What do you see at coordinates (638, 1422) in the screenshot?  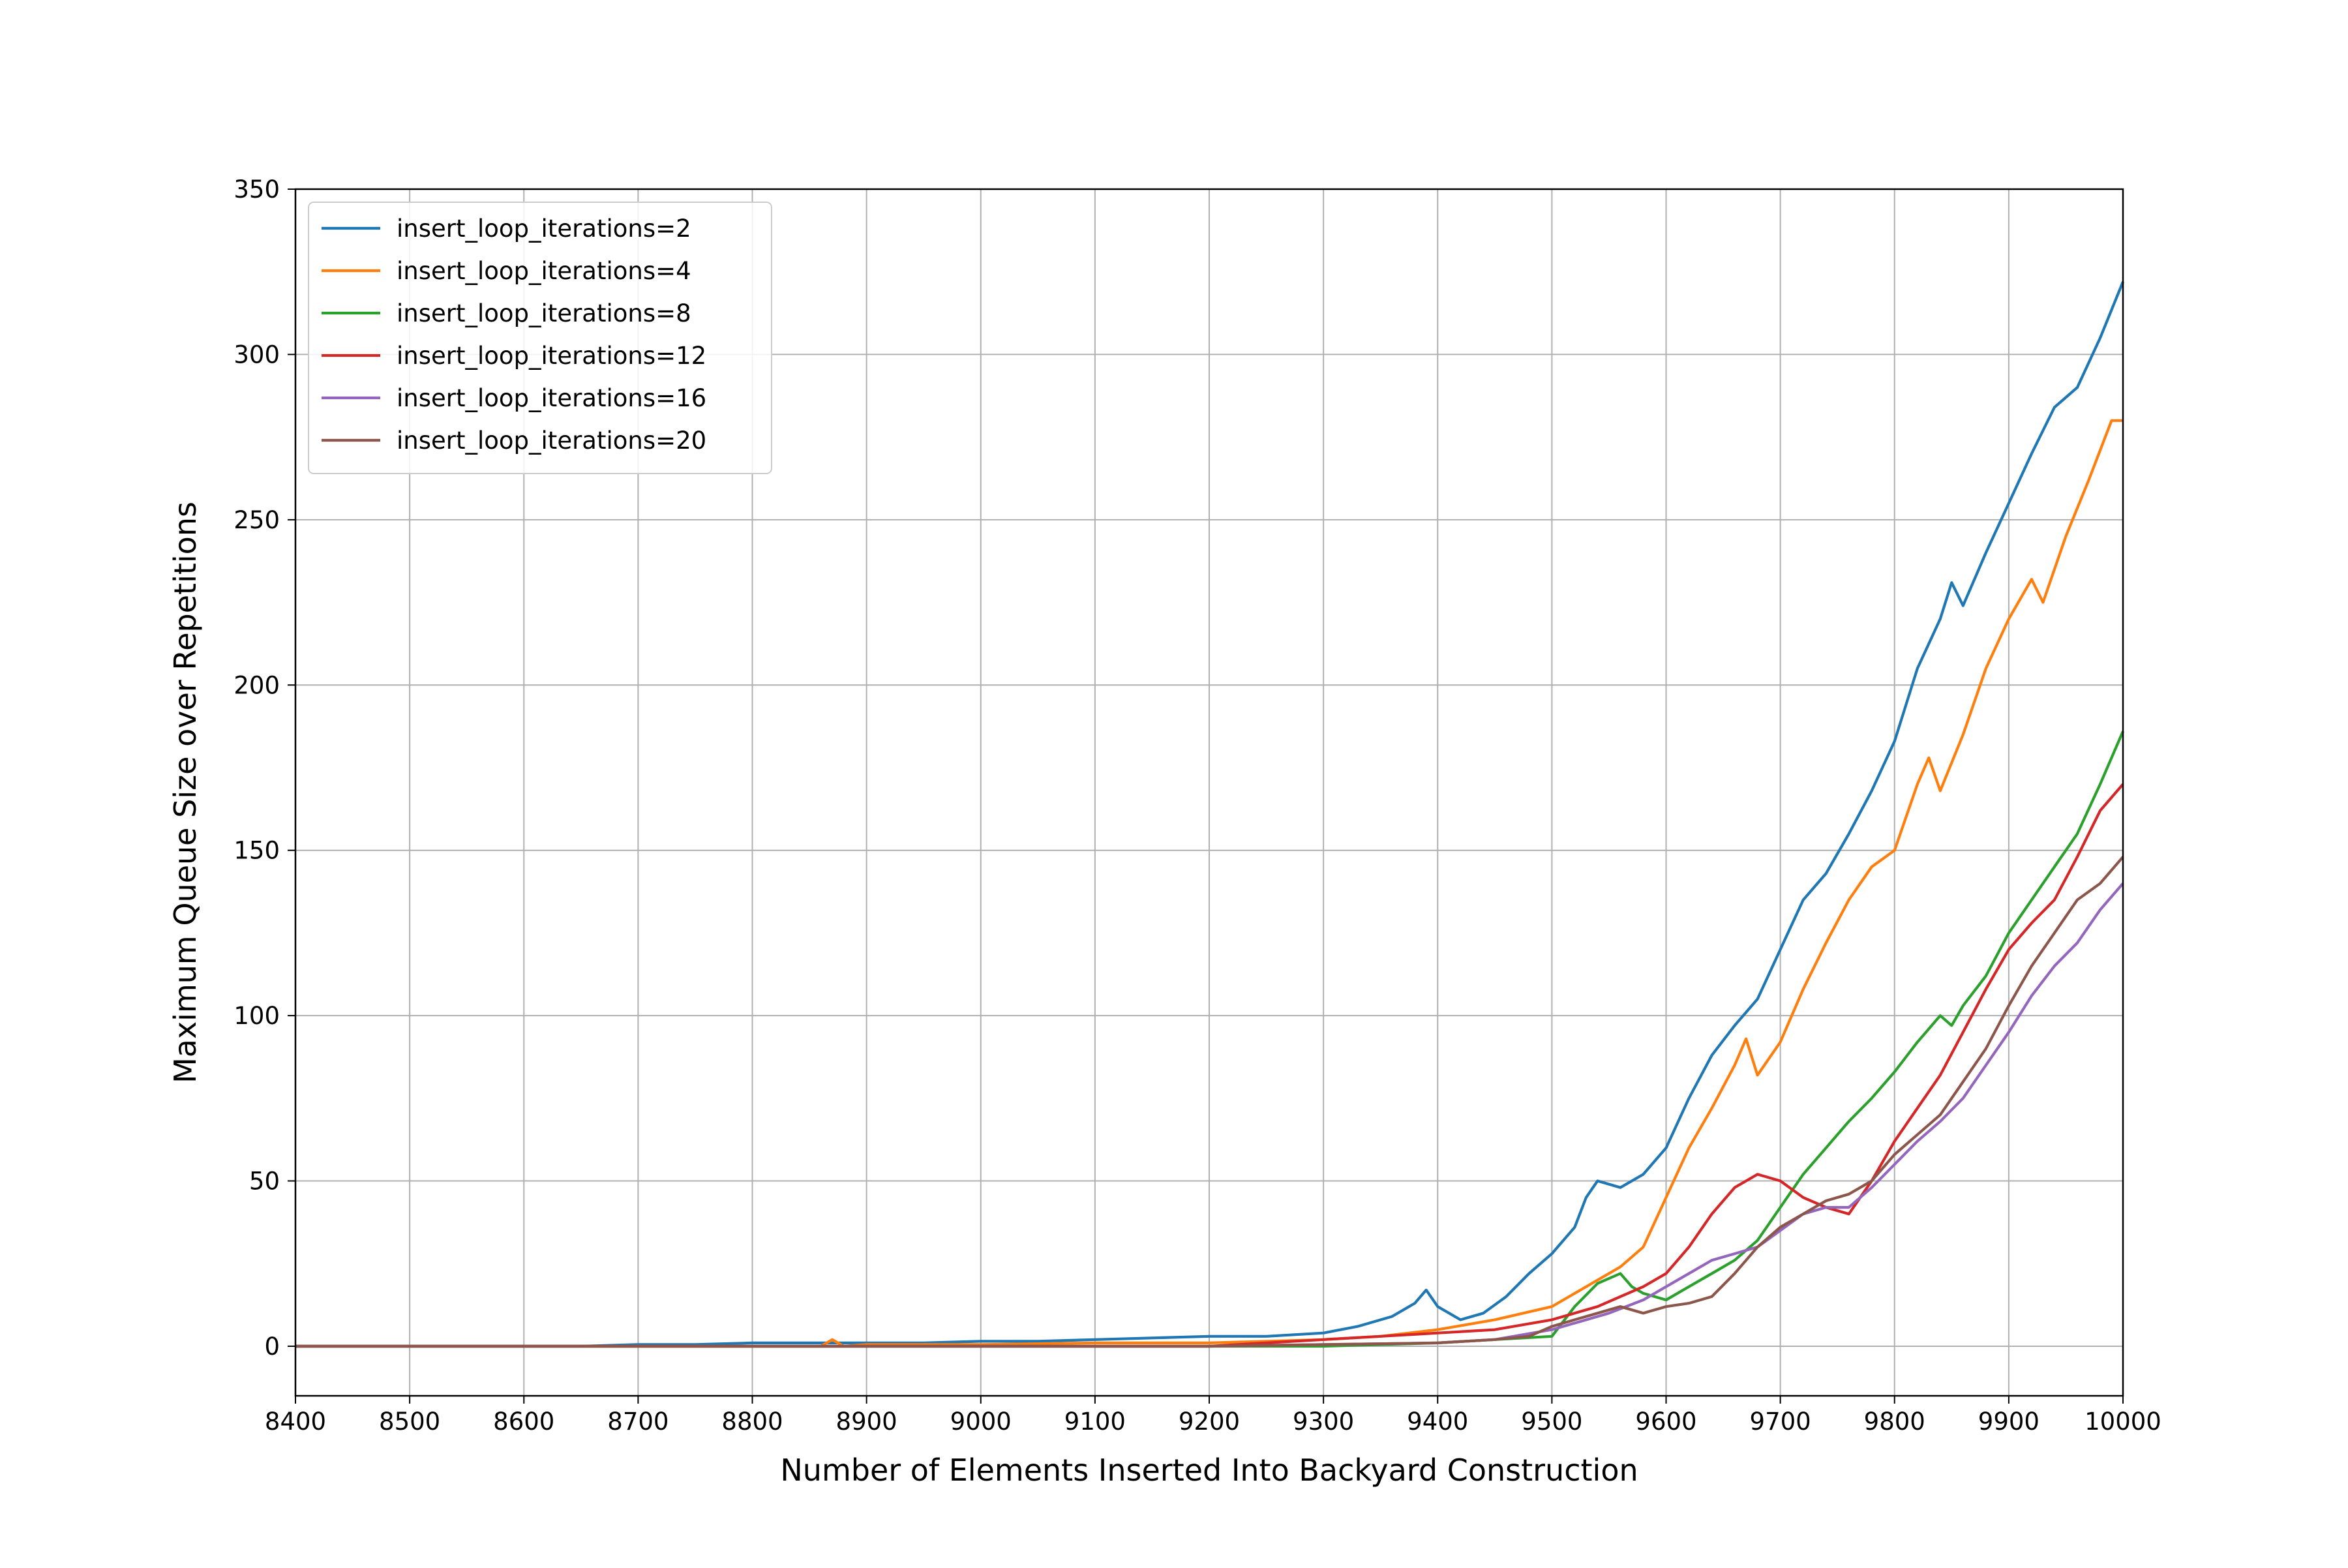 I see `x-tick-label: 8700` at bounding box center [638, 1422].